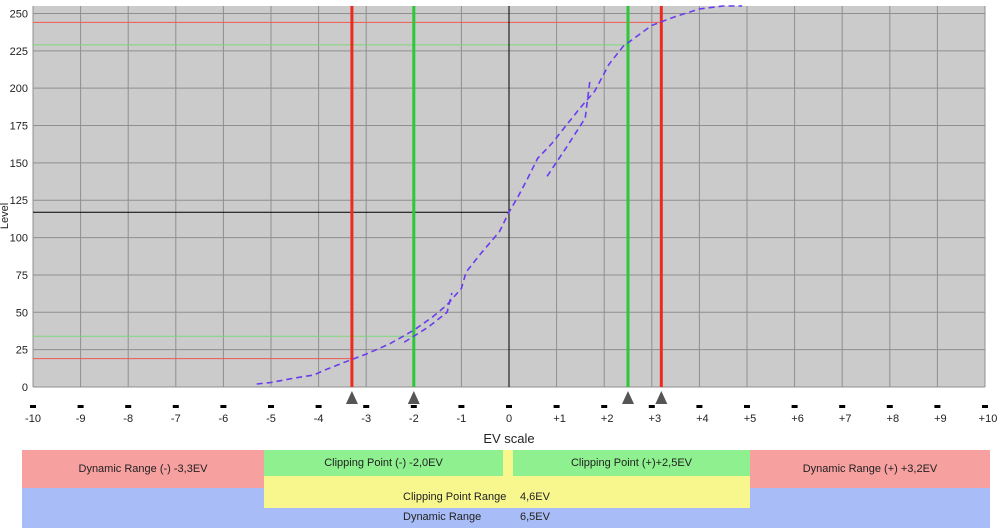  I want to click on y-tick-label: 100, so click(19, 239).